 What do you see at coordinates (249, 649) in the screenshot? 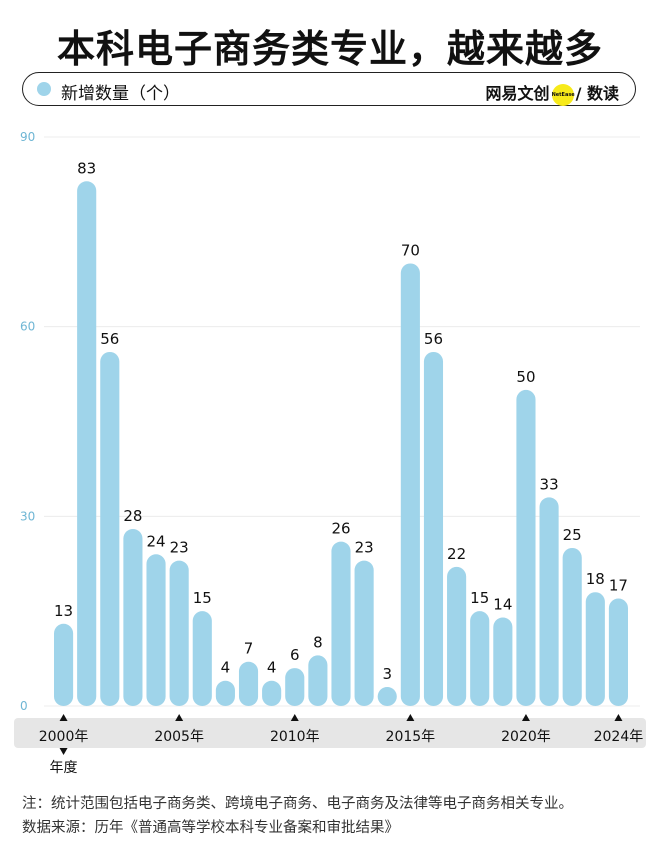
I see `data-label: 7` at bounding box center [249, 649].